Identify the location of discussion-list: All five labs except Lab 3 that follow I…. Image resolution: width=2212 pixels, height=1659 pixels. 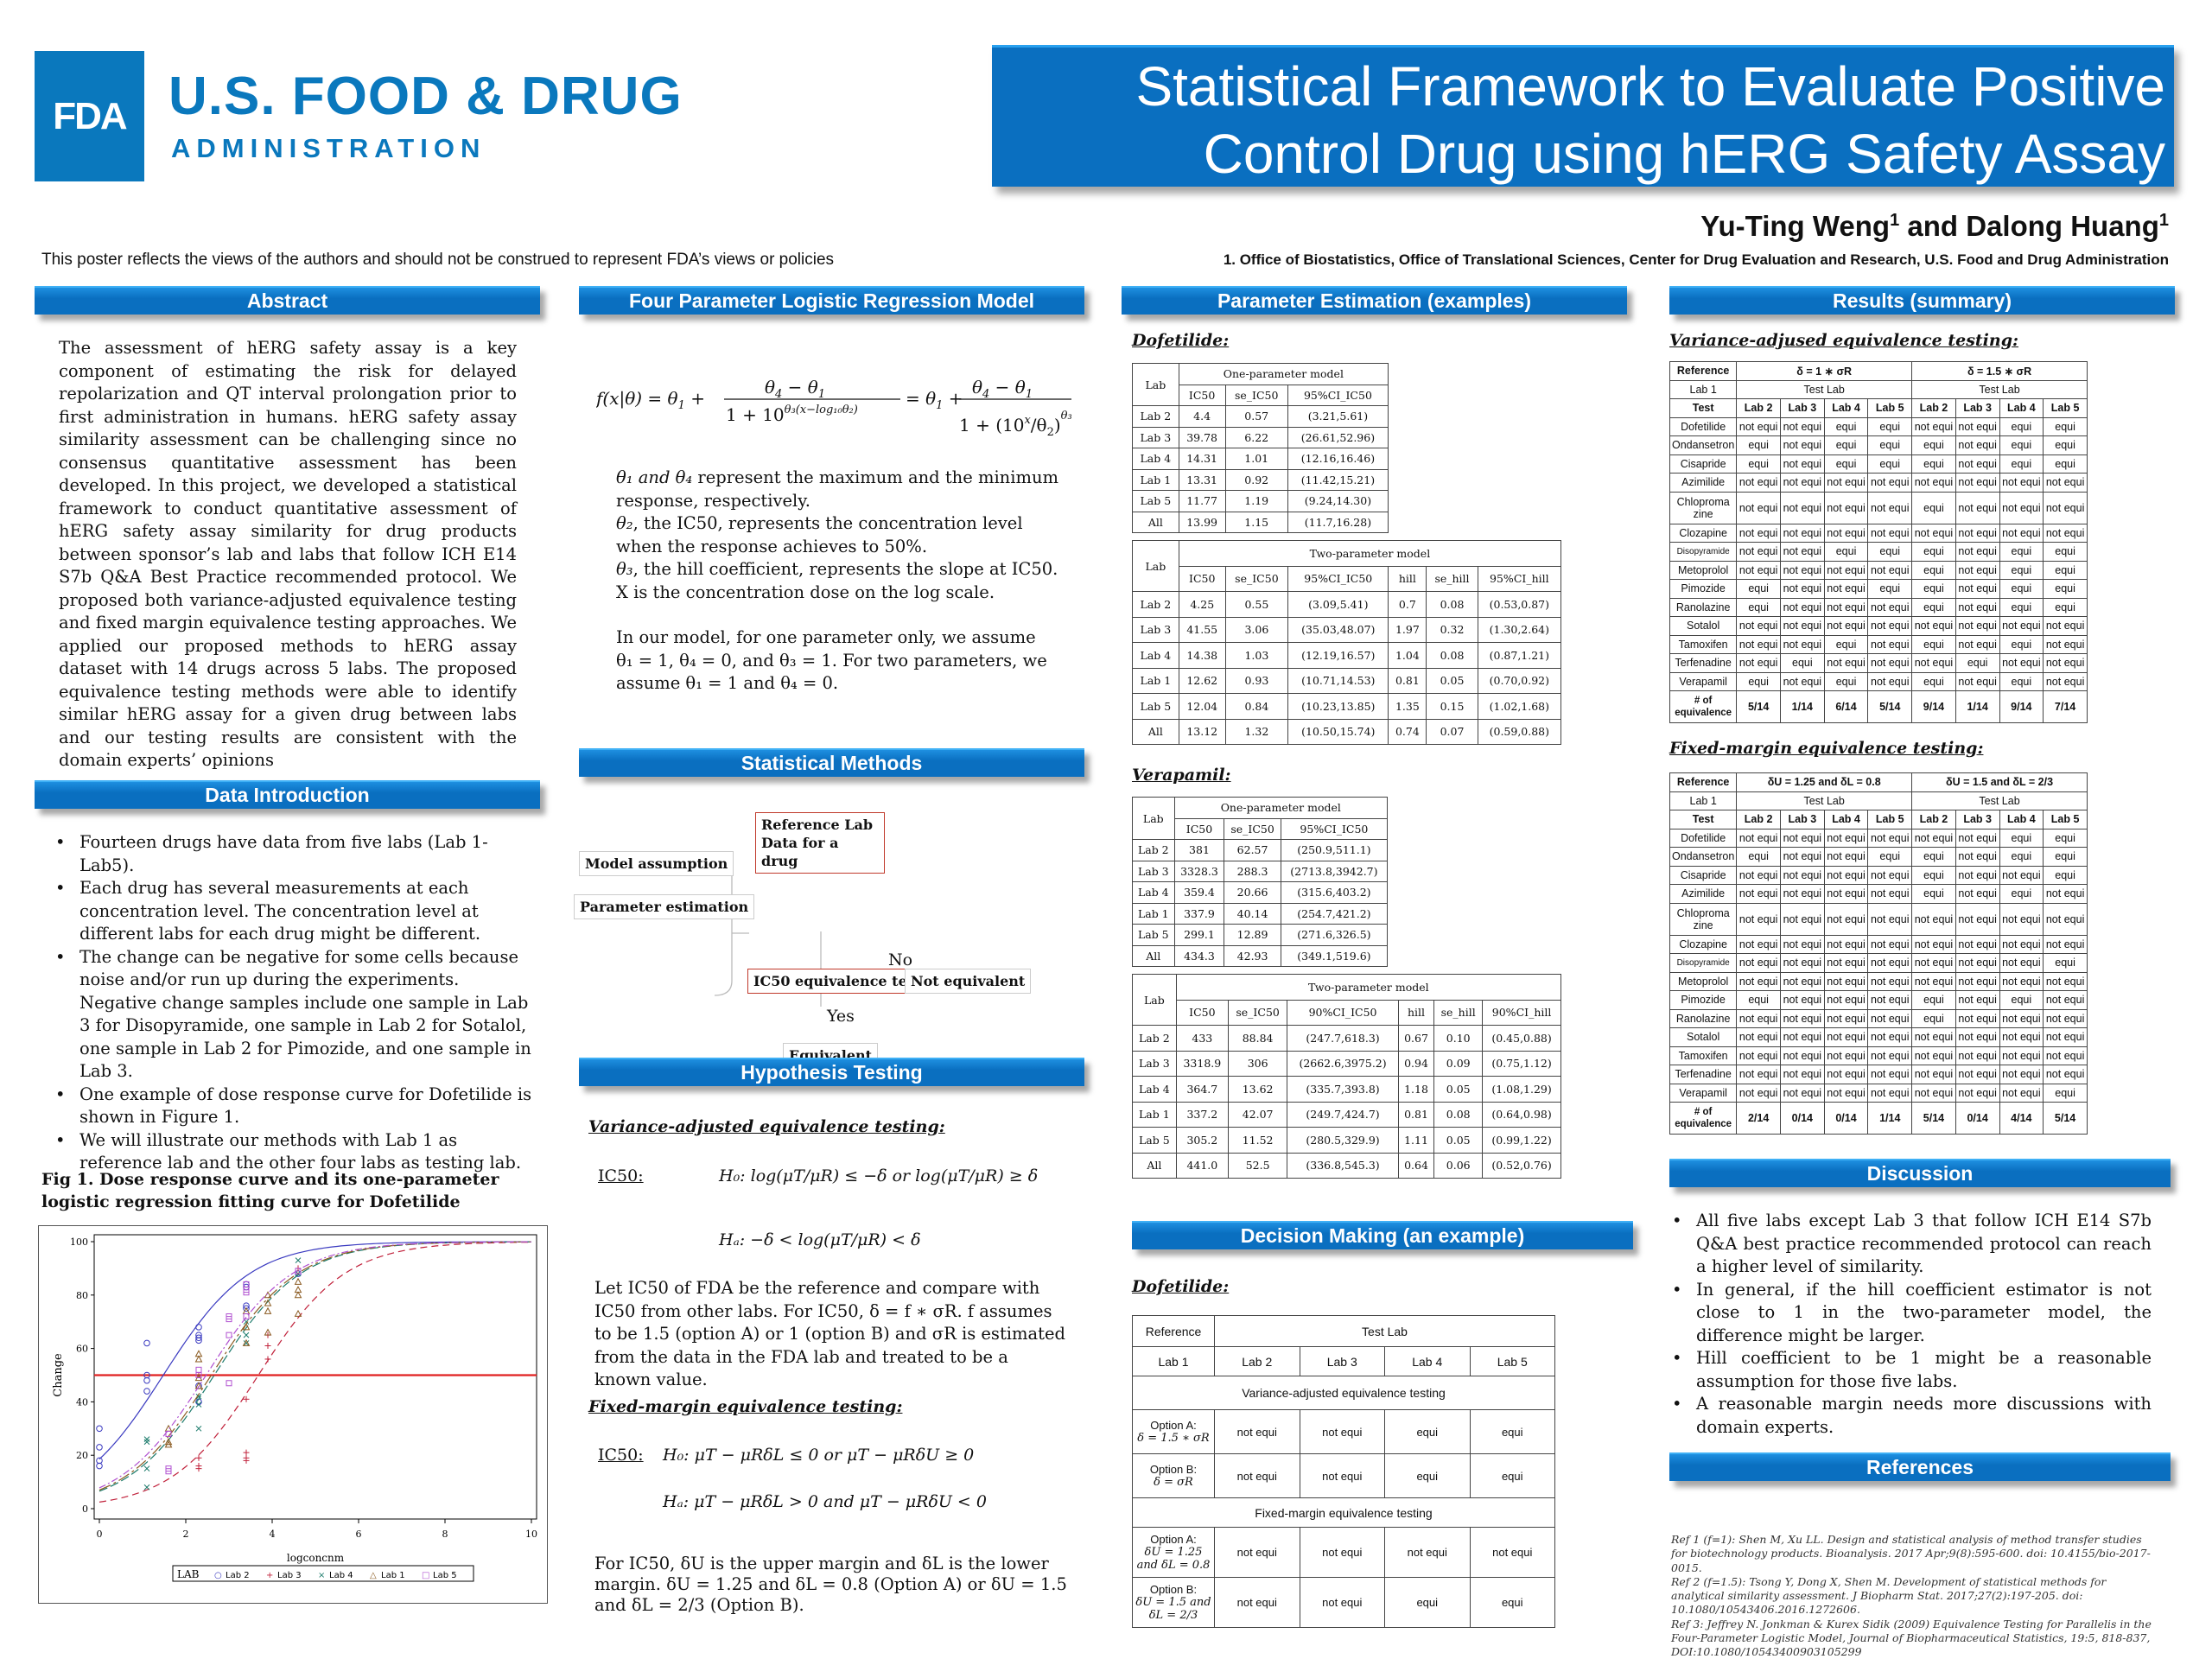
(1912, 1324).